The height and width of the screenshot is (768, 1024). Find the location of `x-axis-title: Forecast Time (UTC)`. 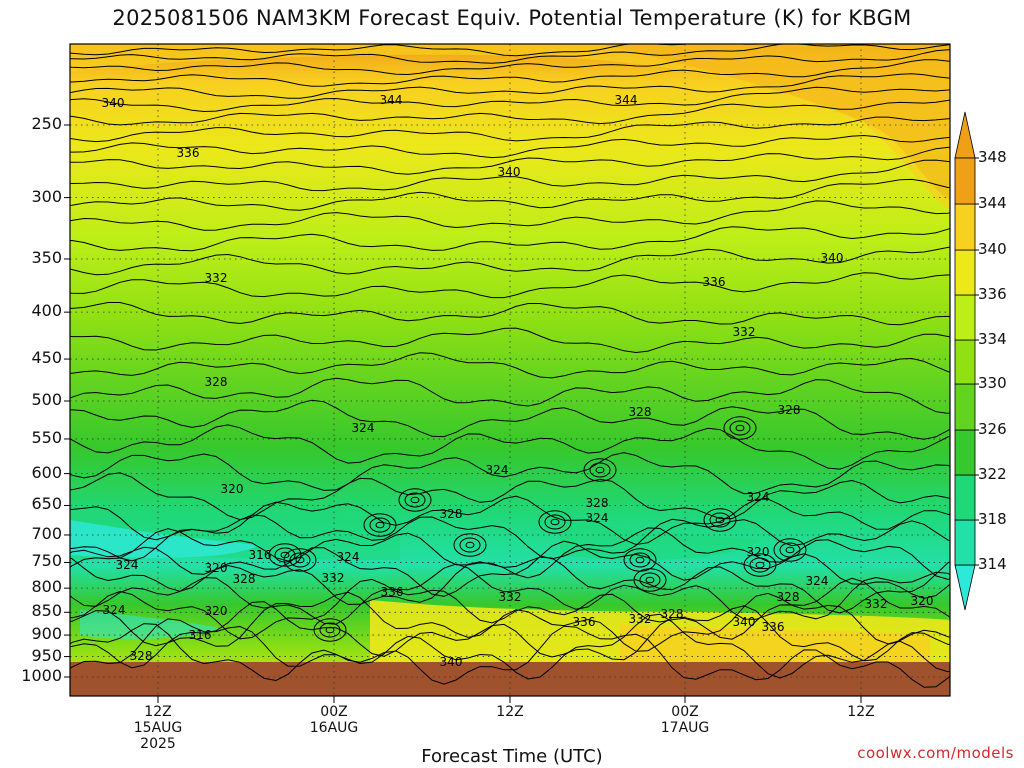

x-axis-title: Forecast Time (UTC) is located at coordinates (512, 756).